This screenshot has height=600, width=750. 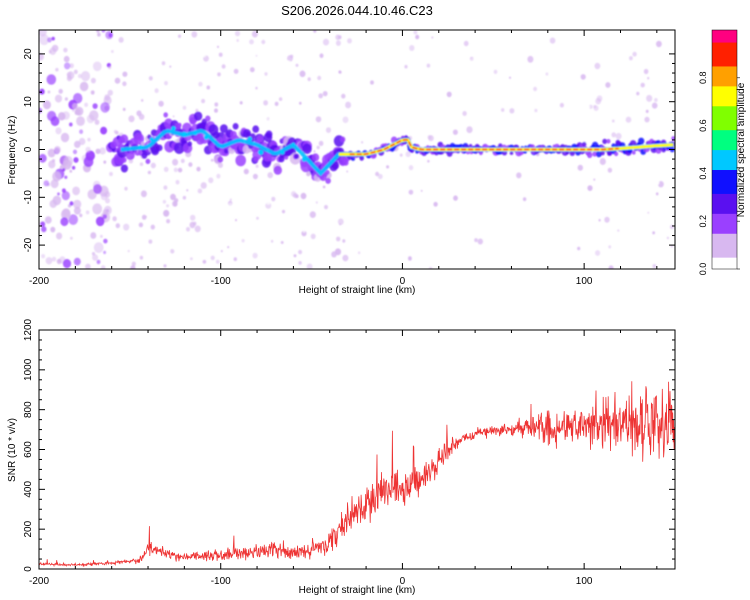 What do you see at coordinates (28, 149) in the screenshot?
I see `spectrogram-y-tick-label: 0` at bounding box center [28, 149].